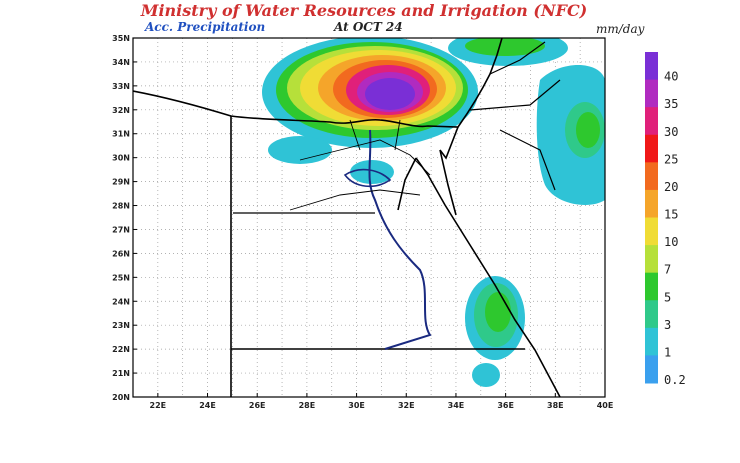 The image size is (740, 463). I want to click on colorbar-label: 25, so click(671, 159).